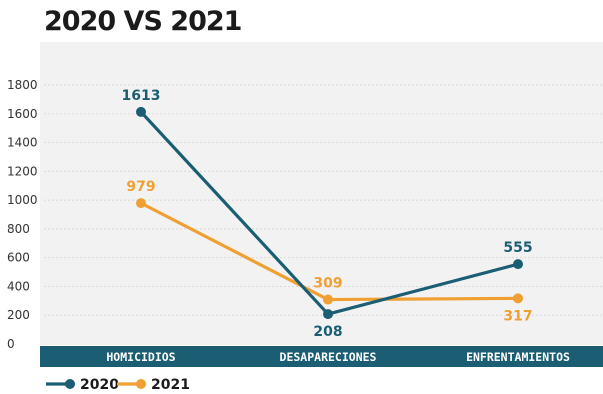 The height and width of the screenshot is (394, 603). I want to click on data-label-2021: 979, so click(140, 187).